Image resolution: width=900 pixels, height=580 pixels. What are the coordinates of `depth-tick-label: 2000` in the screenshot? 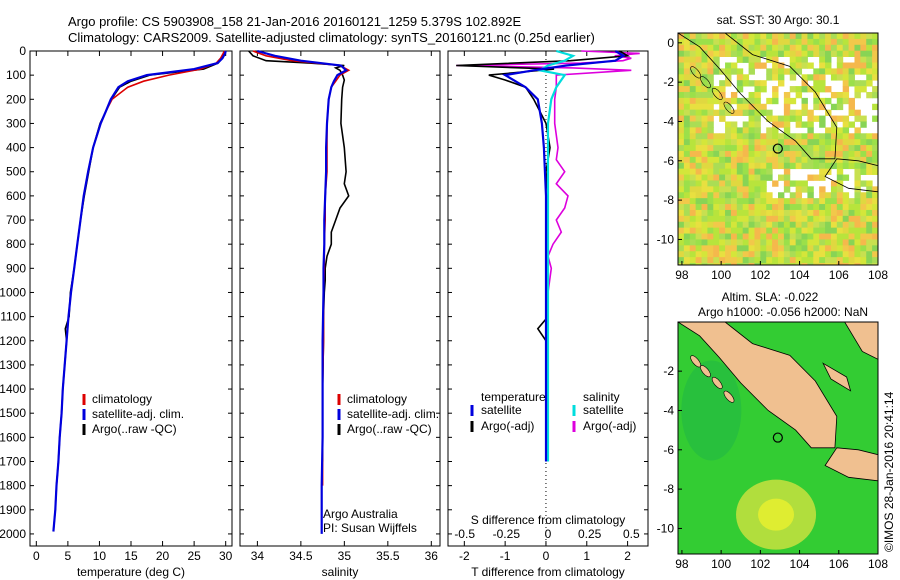 It's located at (13, 534).